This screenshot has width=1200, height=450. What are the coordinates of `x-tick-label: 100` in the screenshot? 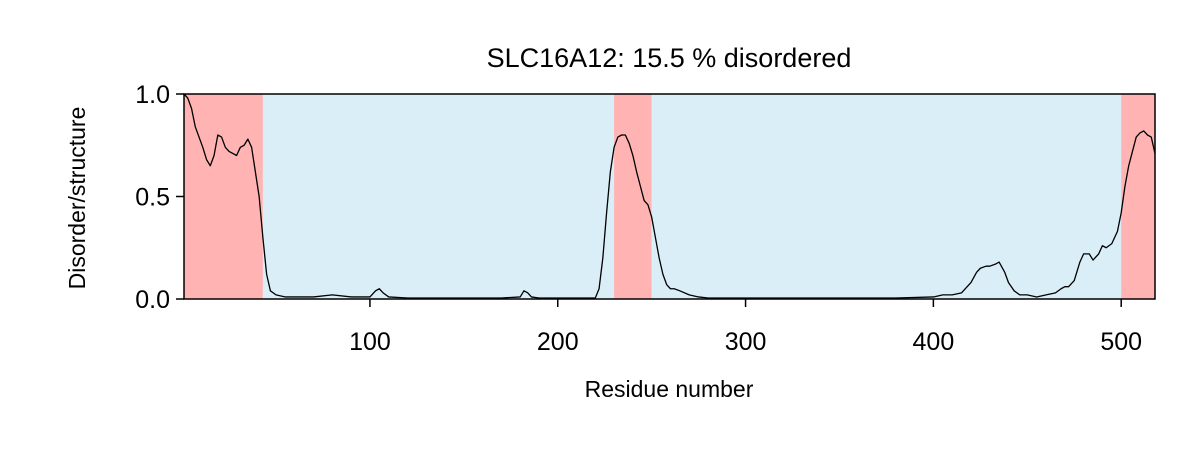 It's located at (370, 342).